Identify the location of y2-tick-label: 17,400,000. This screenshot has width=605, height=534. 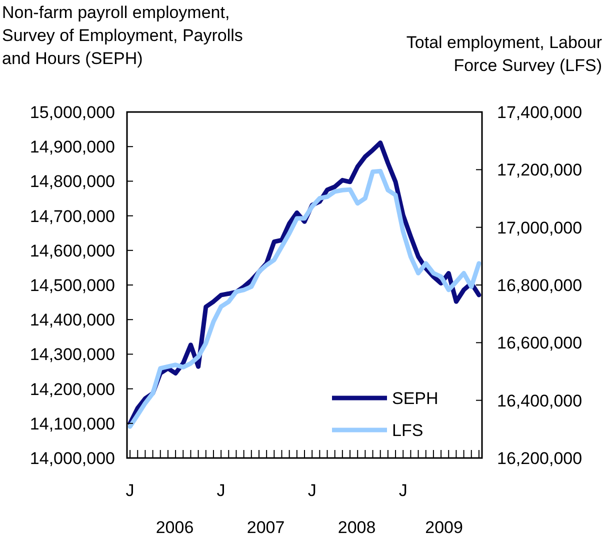
(539, 112).